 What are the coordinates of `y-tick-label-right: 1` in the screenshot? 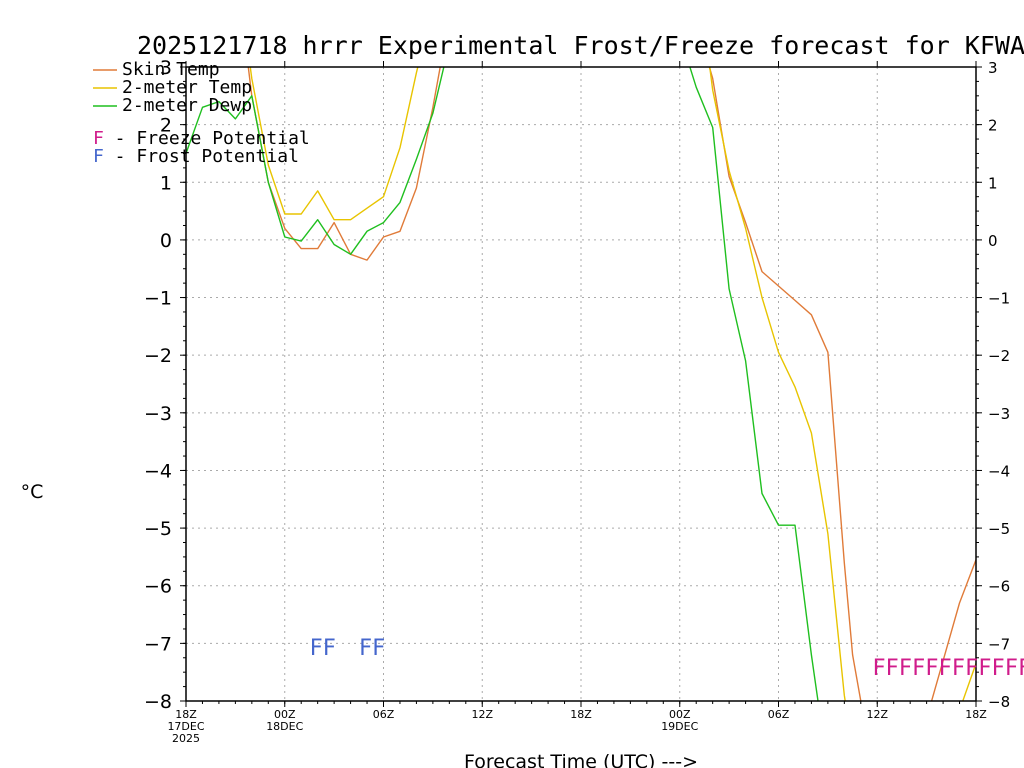 It's located at (993, 183).